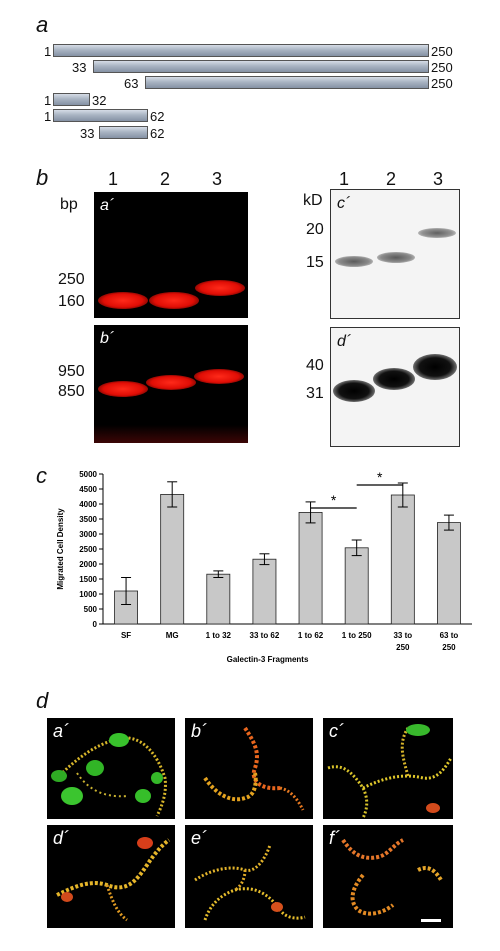 This screenshot has height=951, width=500. I want to click on micrograph-label: a´, so click(61, 731).